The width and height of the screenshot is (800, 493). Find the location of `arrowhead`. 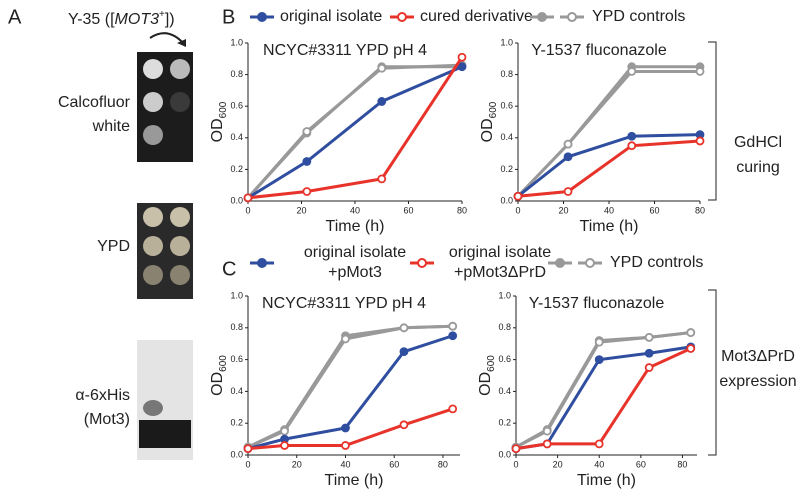

arrowhead is located at coordinates (181, 43).